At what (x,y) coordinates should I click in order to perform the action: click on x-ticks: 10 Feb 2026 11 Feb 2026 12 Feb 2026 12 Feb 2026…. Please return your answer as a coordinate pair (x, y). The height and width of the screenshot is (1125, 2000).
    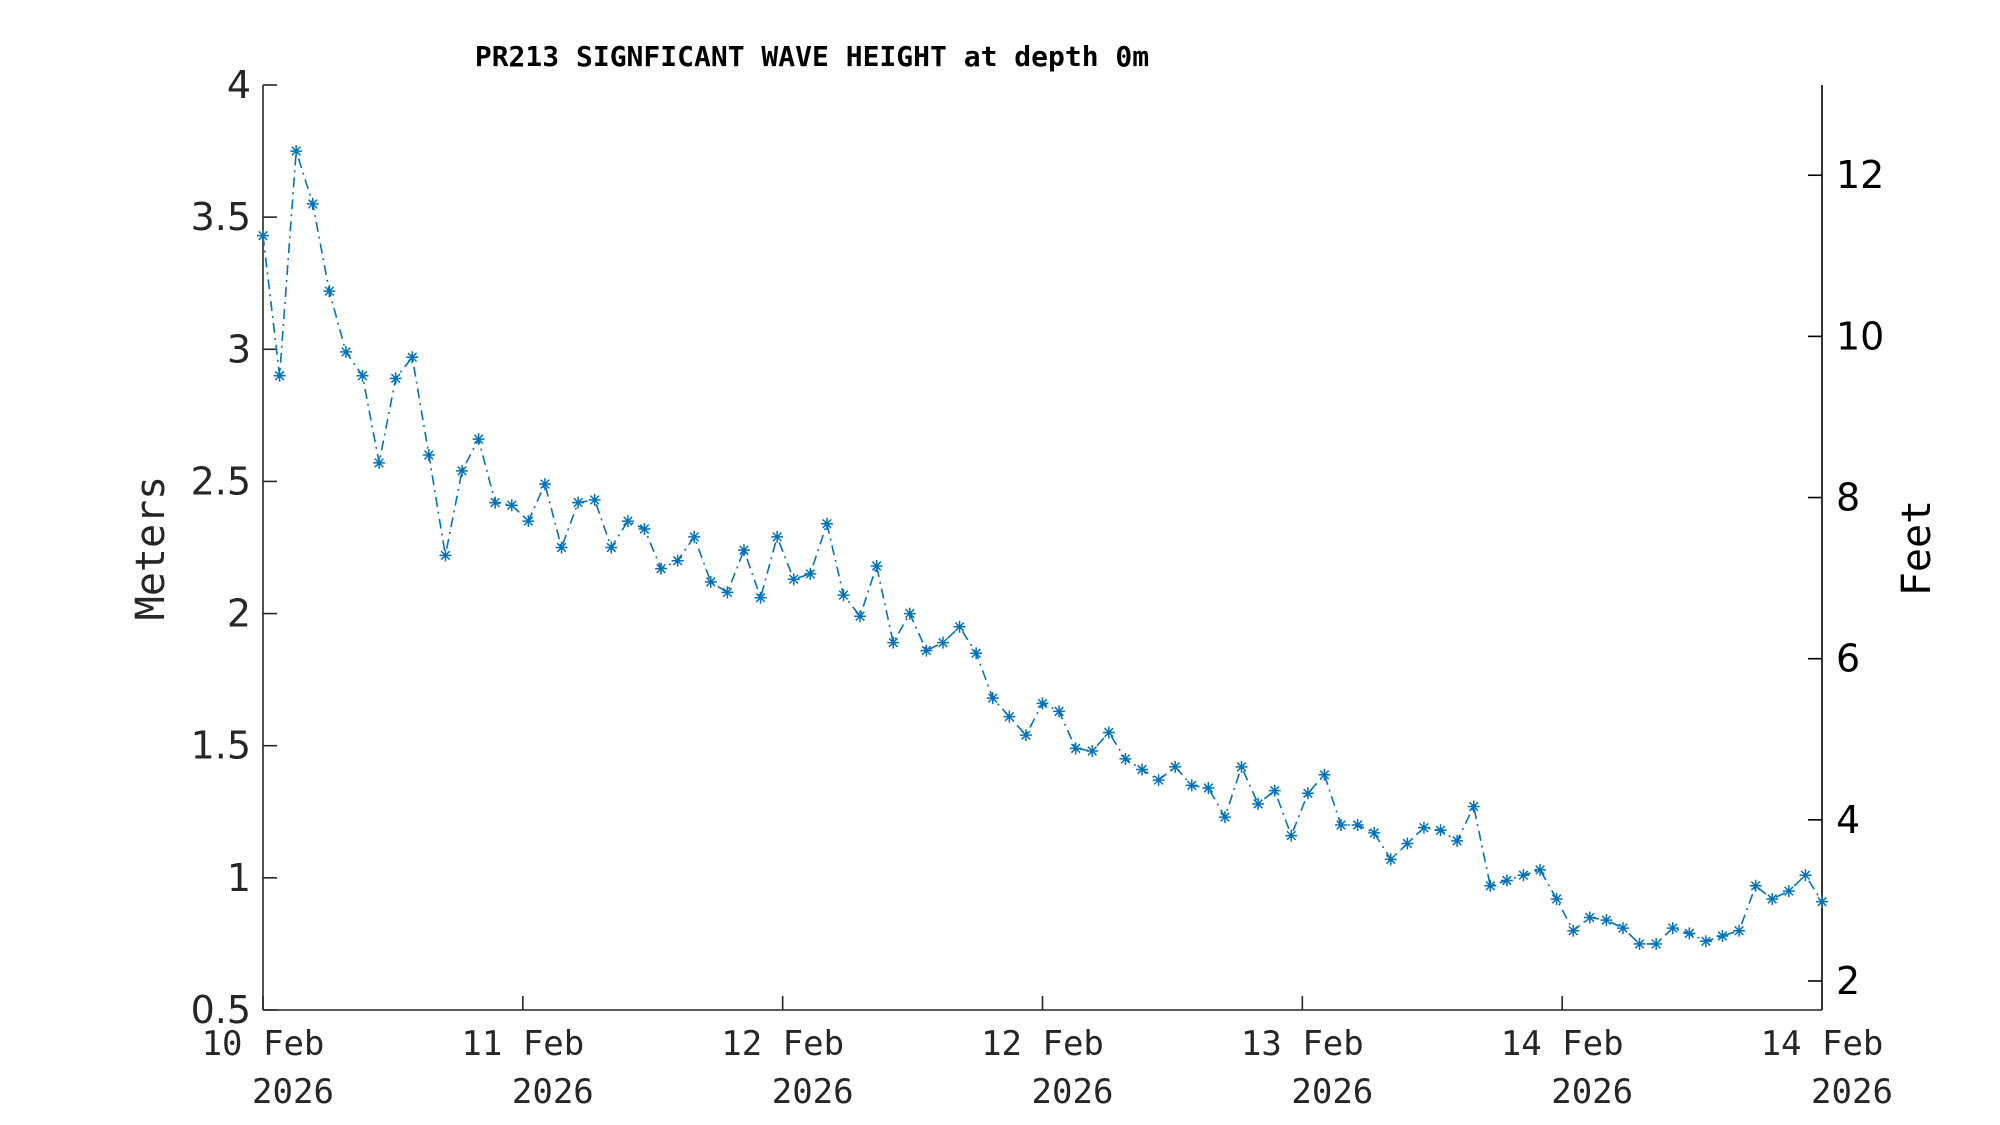
    Looking at the image, I should click on (1047, 1054).